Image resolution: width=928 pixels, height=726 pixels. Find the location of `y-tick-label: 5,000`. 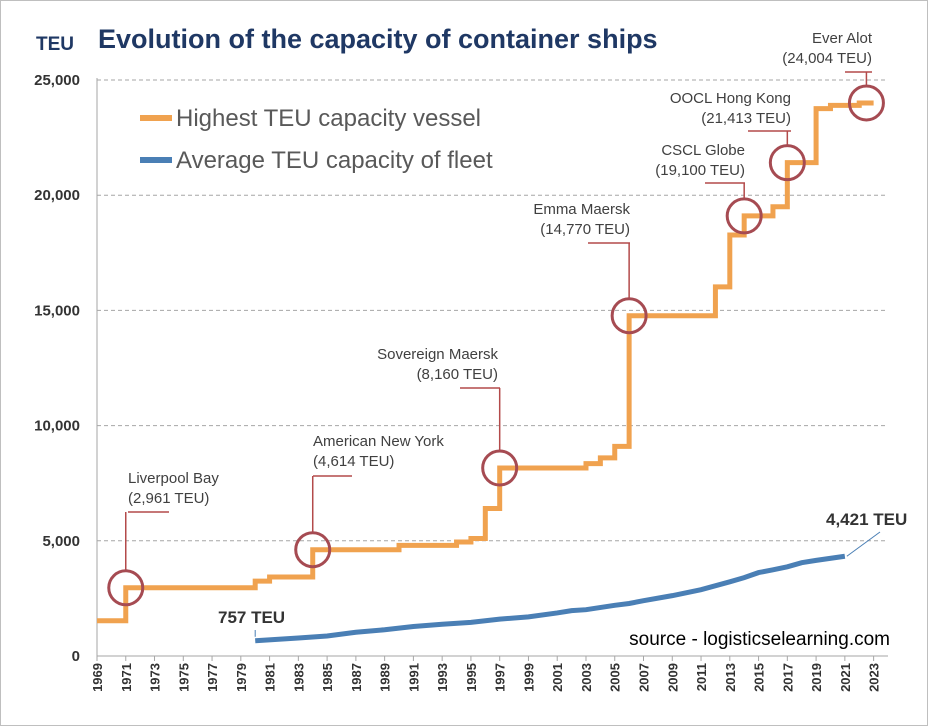

y-tick-label: 5,000 is located at coordinates (61, 541).